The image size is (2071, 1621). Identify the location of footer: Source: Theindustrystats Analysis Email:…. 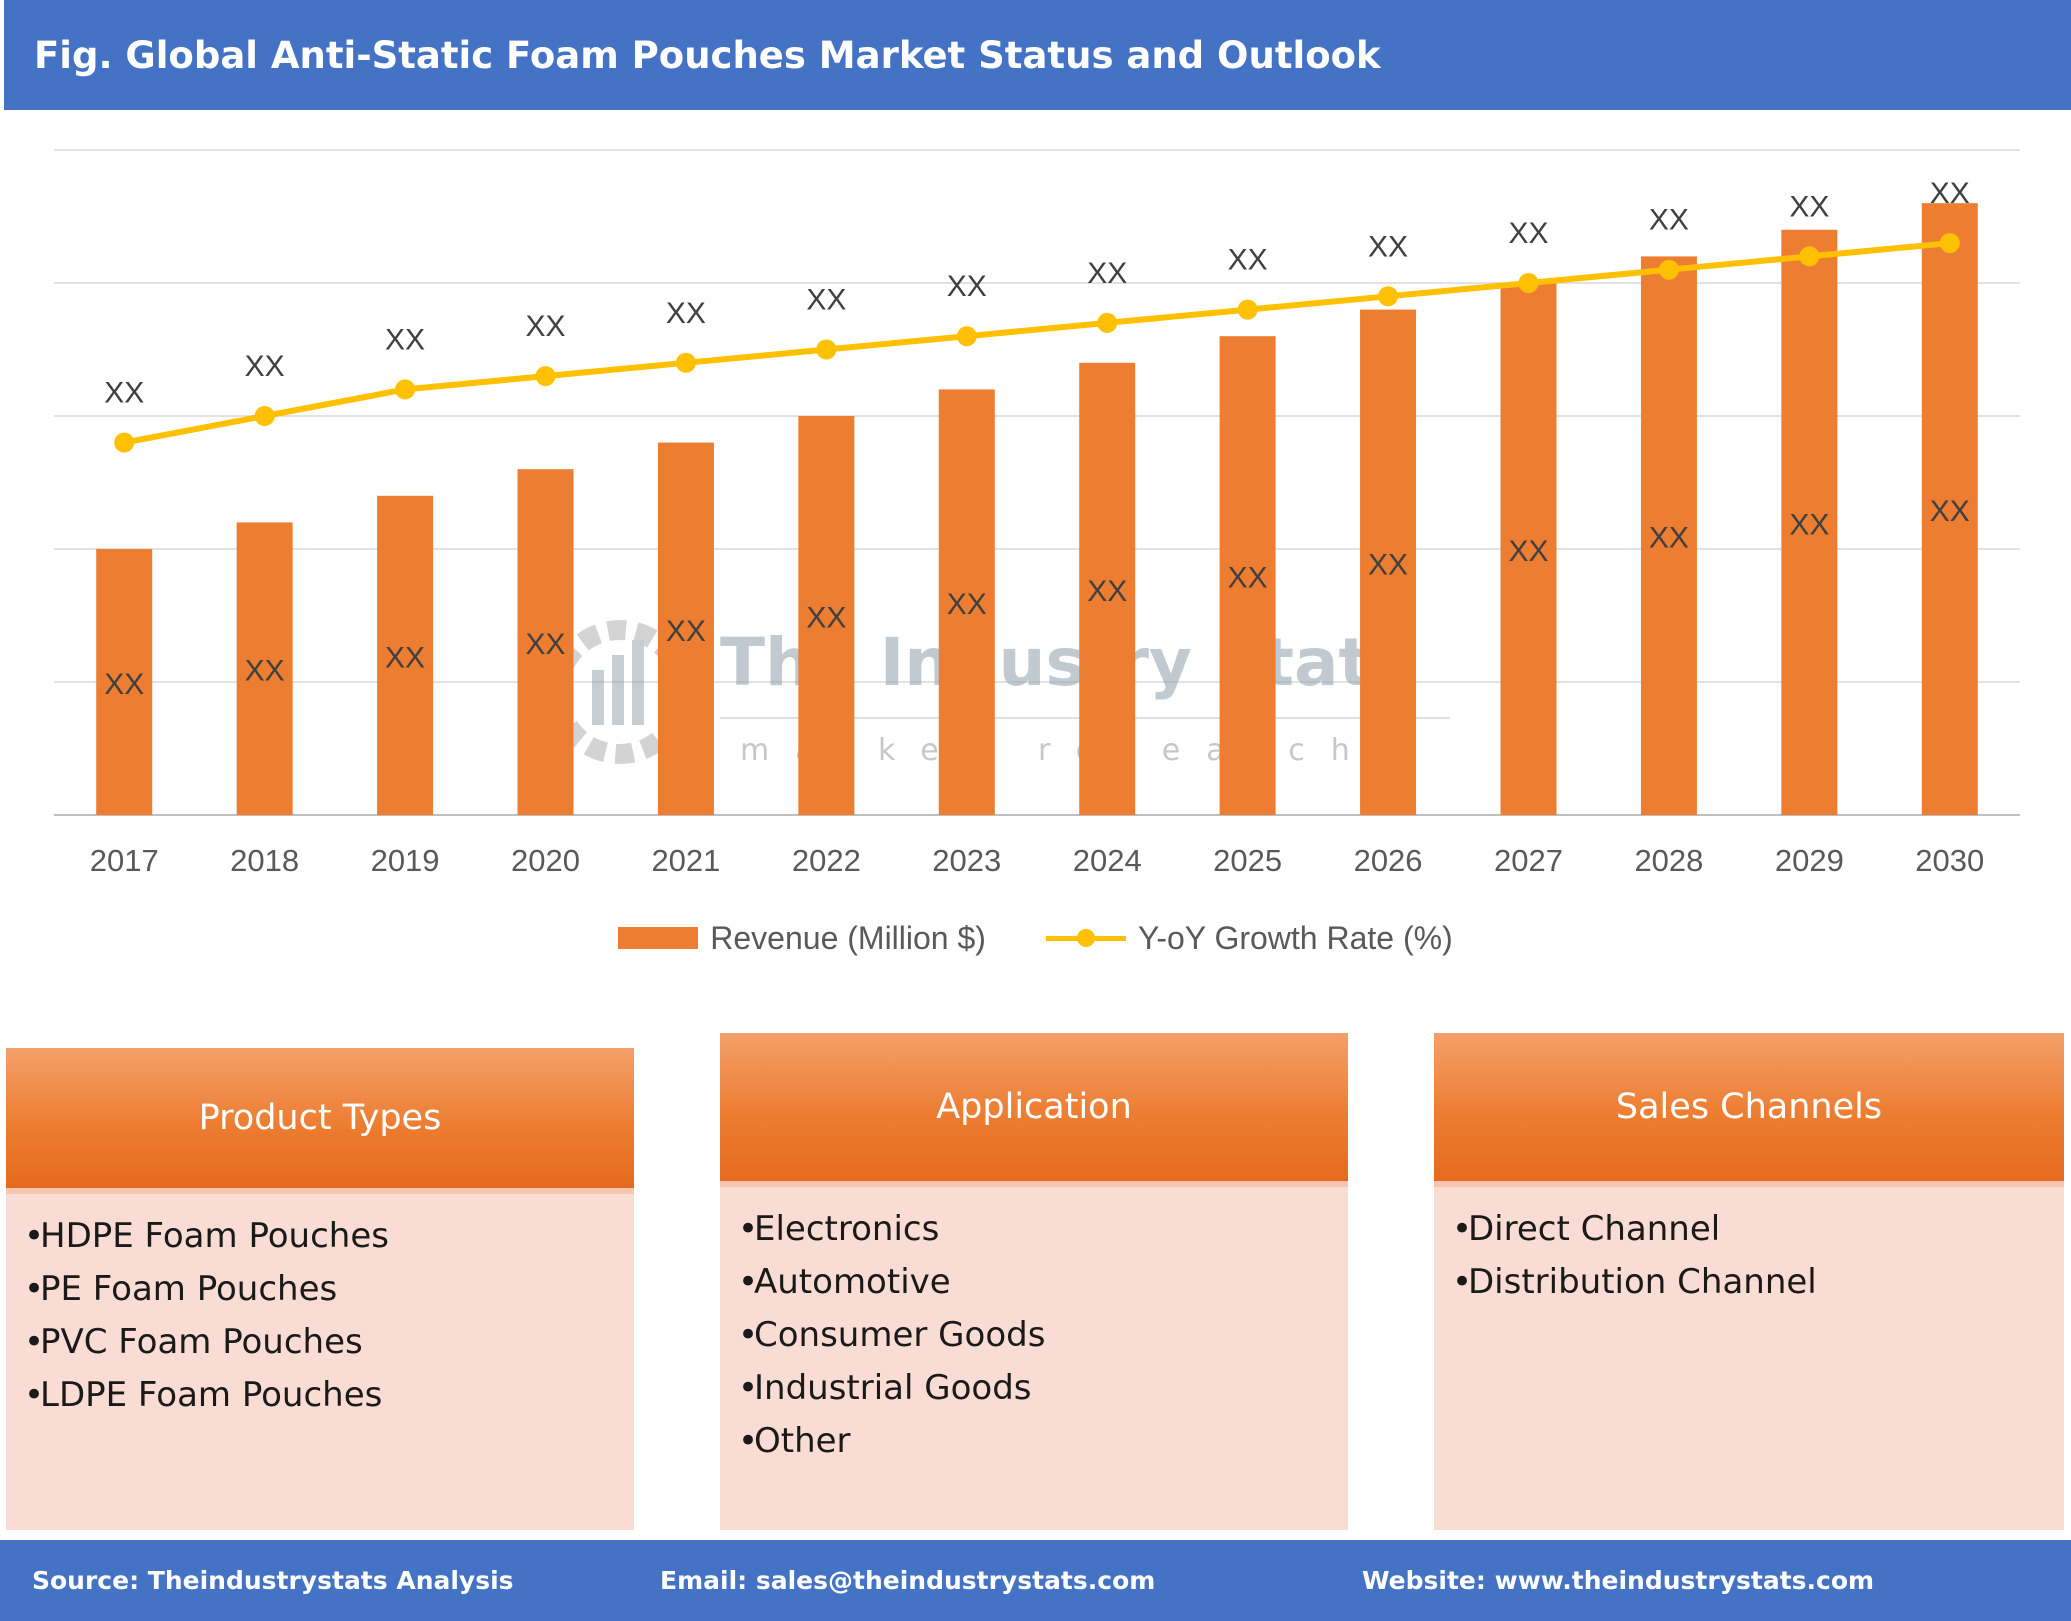
(1035, 1580).